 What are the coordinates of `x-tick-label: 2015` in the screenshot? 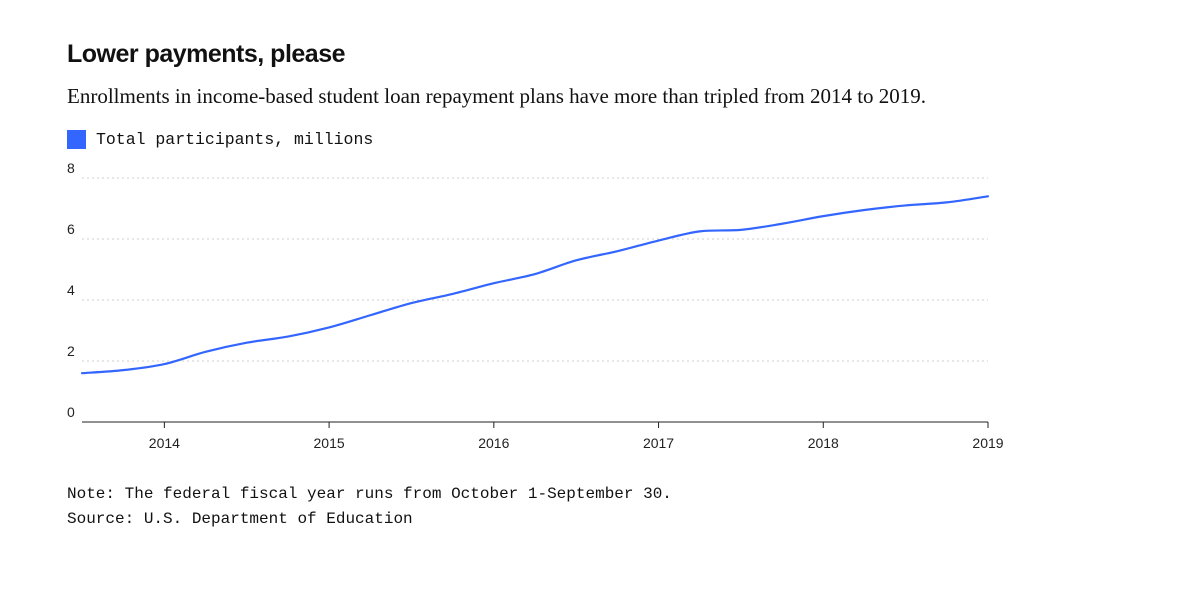 It's located at (329, 443).